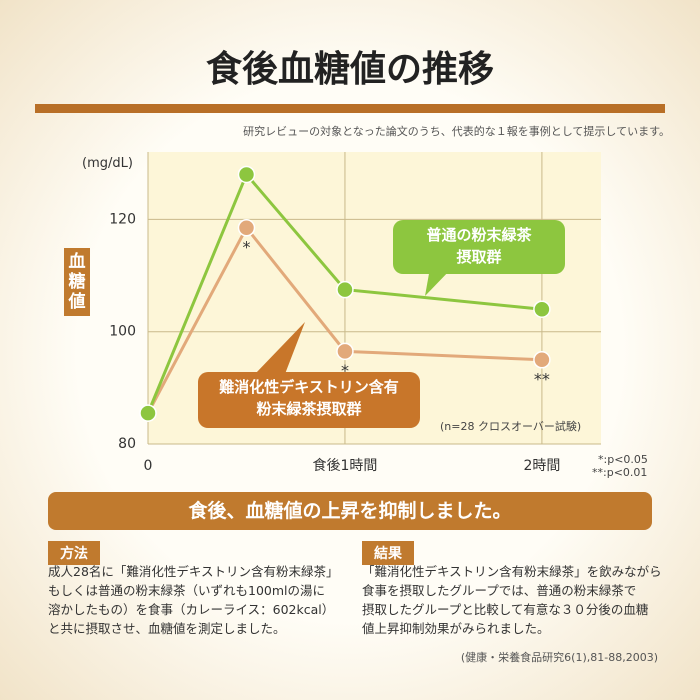 Image resolution: width=700 pixels, height=700 pixels. I want to click on legend-entry: 普通の粉末緑茶 摂取群, so click(479, 247).